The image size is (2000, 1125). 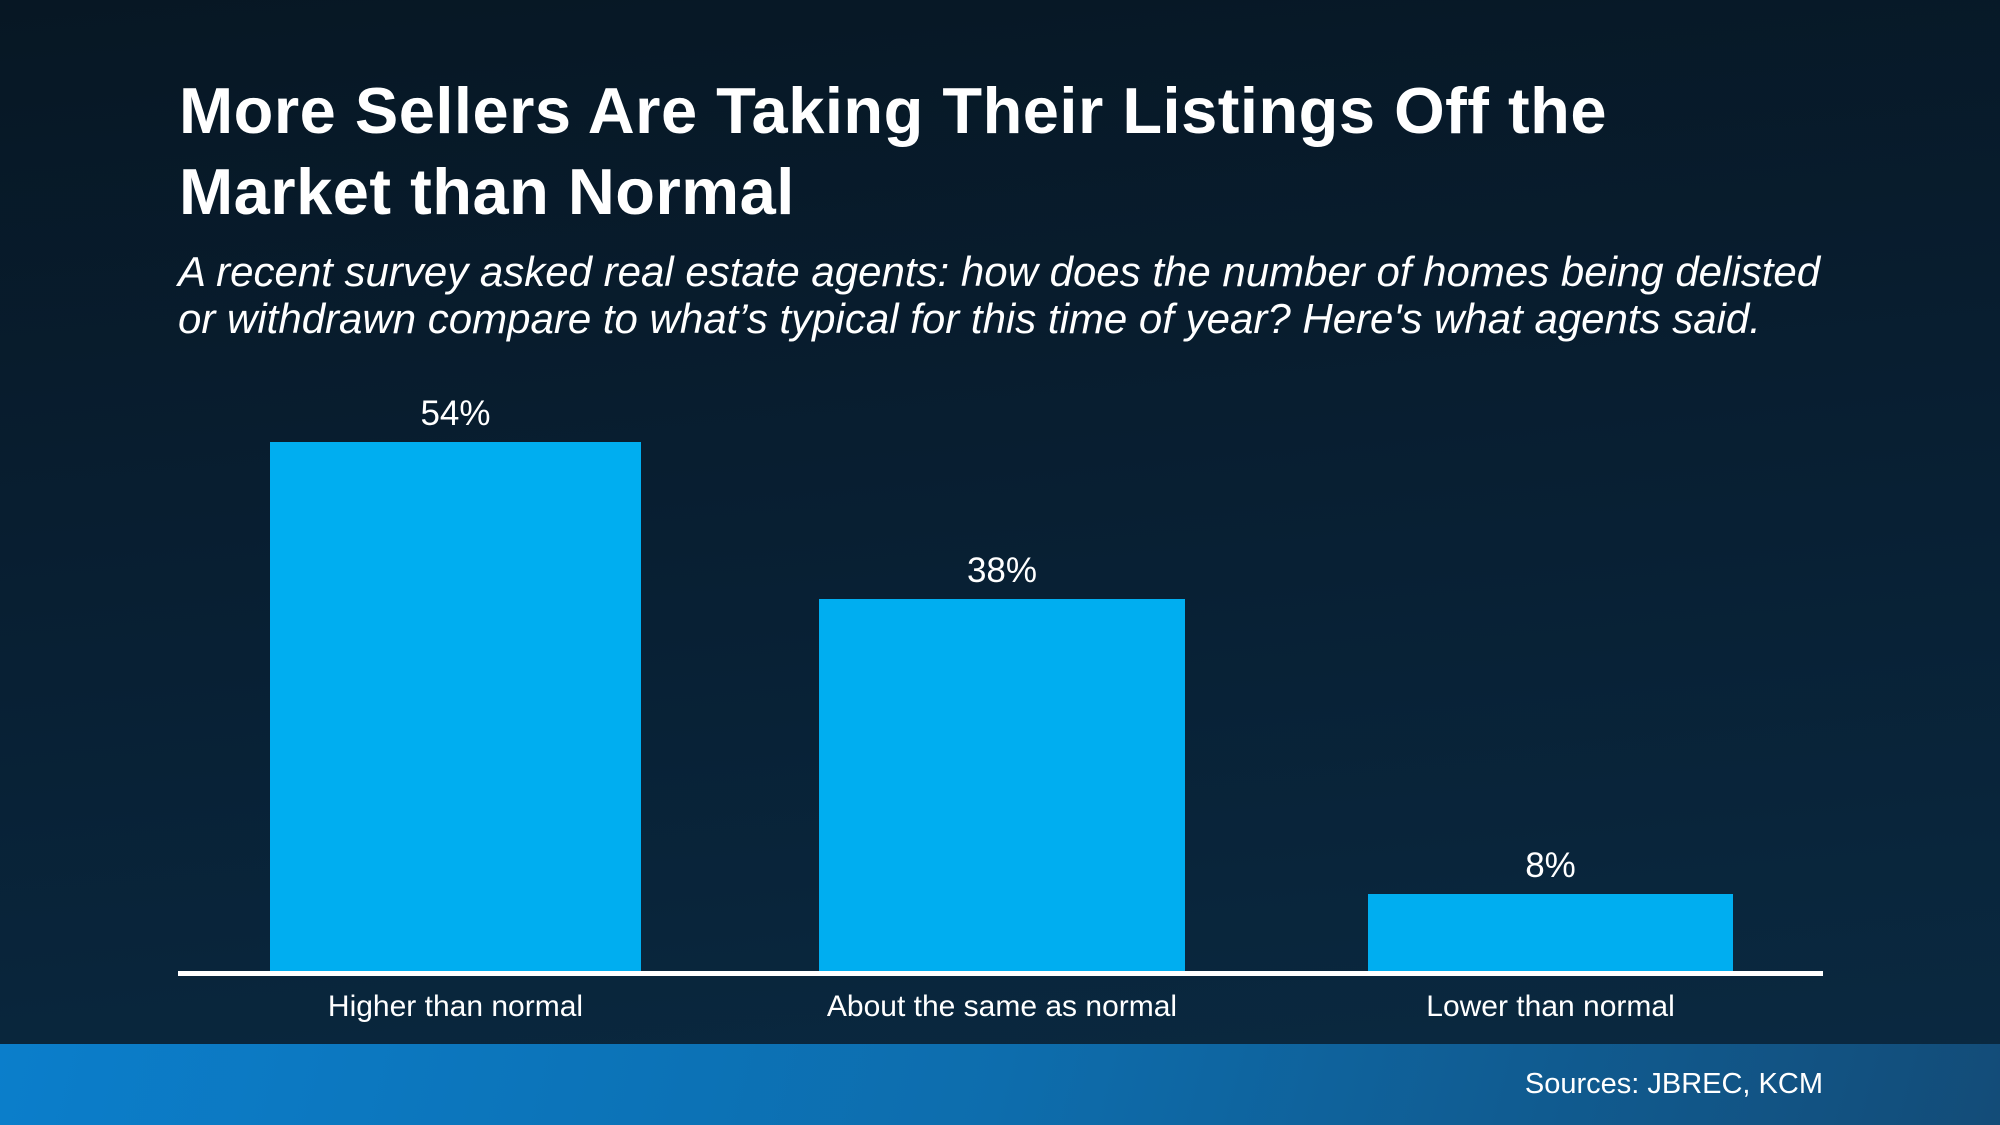 I want to click on x-axis-label-higher: Higher than normal, so click(x=455, y=1006).